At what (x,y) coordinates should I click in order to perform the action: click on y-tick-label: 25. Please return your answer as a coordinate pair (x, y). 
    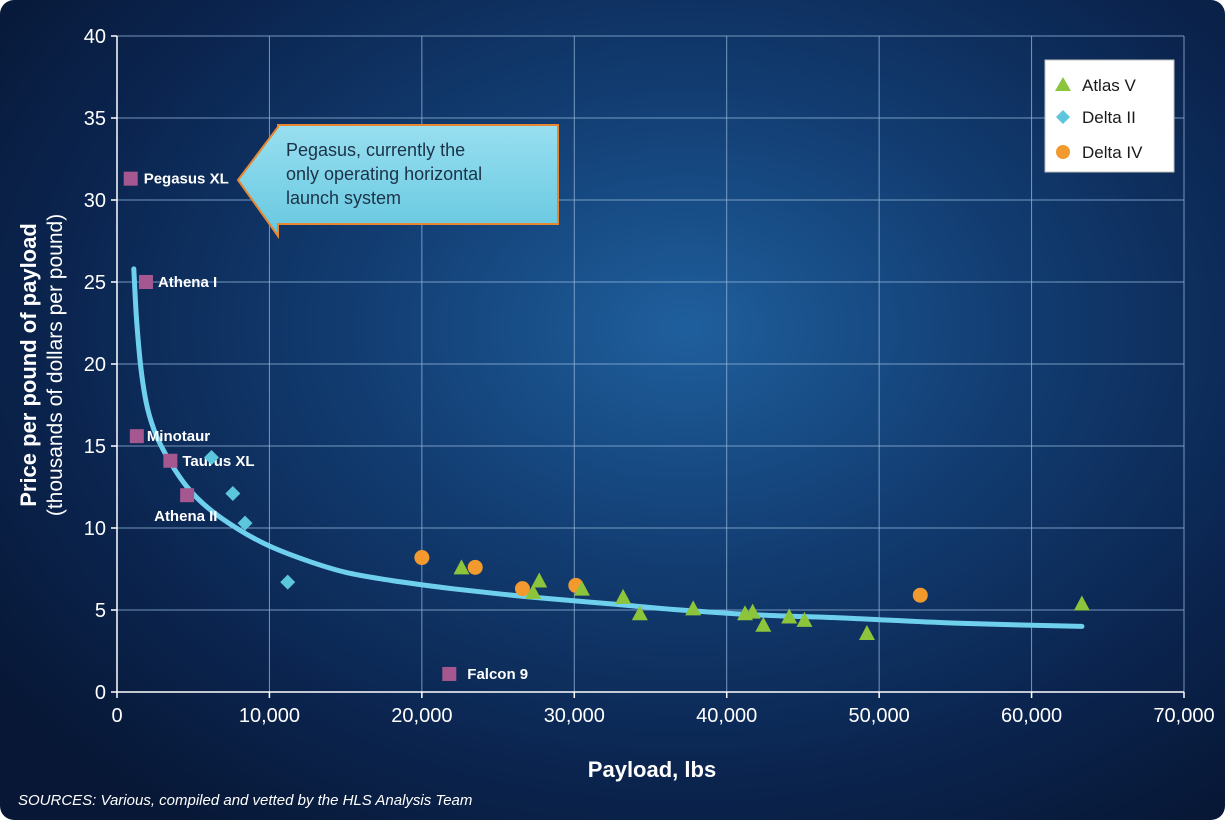
    Looking at the image, I should click on (95, 283).